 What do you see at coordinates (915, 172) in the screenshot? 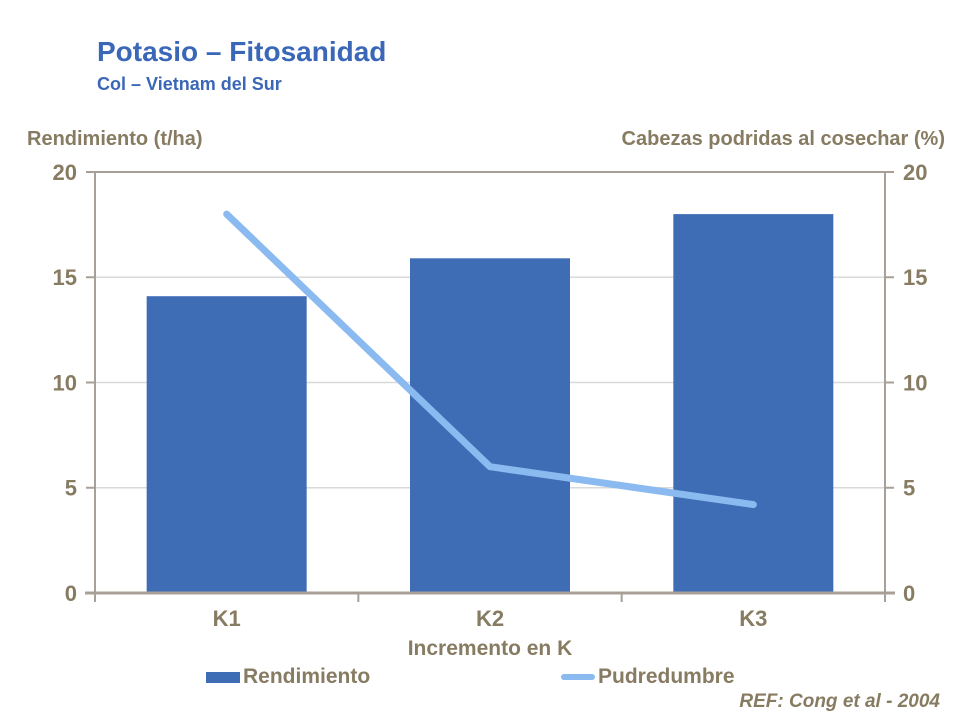
I see `y-tick-label-right-4: 20` at bounding box center [915, 172].